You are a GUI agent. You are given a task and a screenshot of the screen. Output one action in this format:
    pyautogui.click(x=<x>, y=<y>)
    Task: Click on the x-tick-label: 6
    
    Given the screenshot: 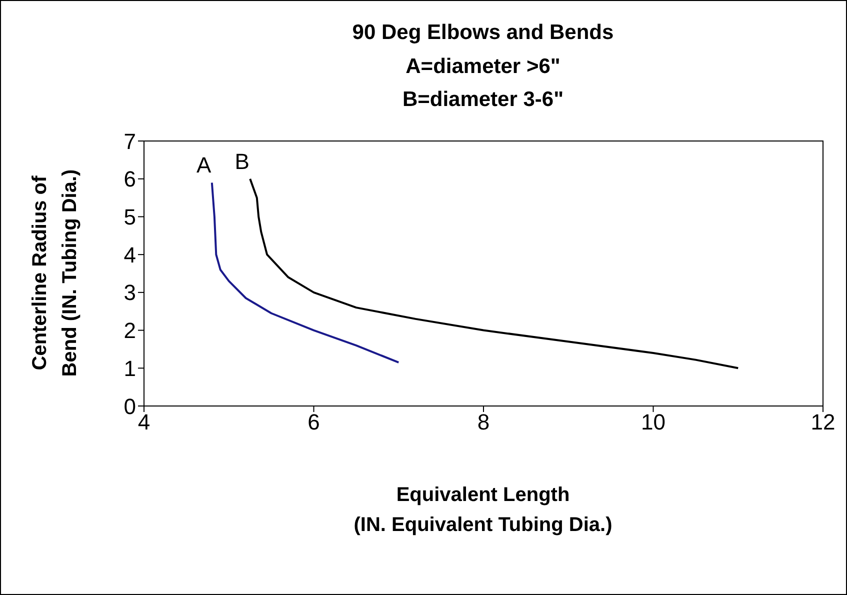 What is the action you would take?
    pyautogui.click(x=314, y=422)
    